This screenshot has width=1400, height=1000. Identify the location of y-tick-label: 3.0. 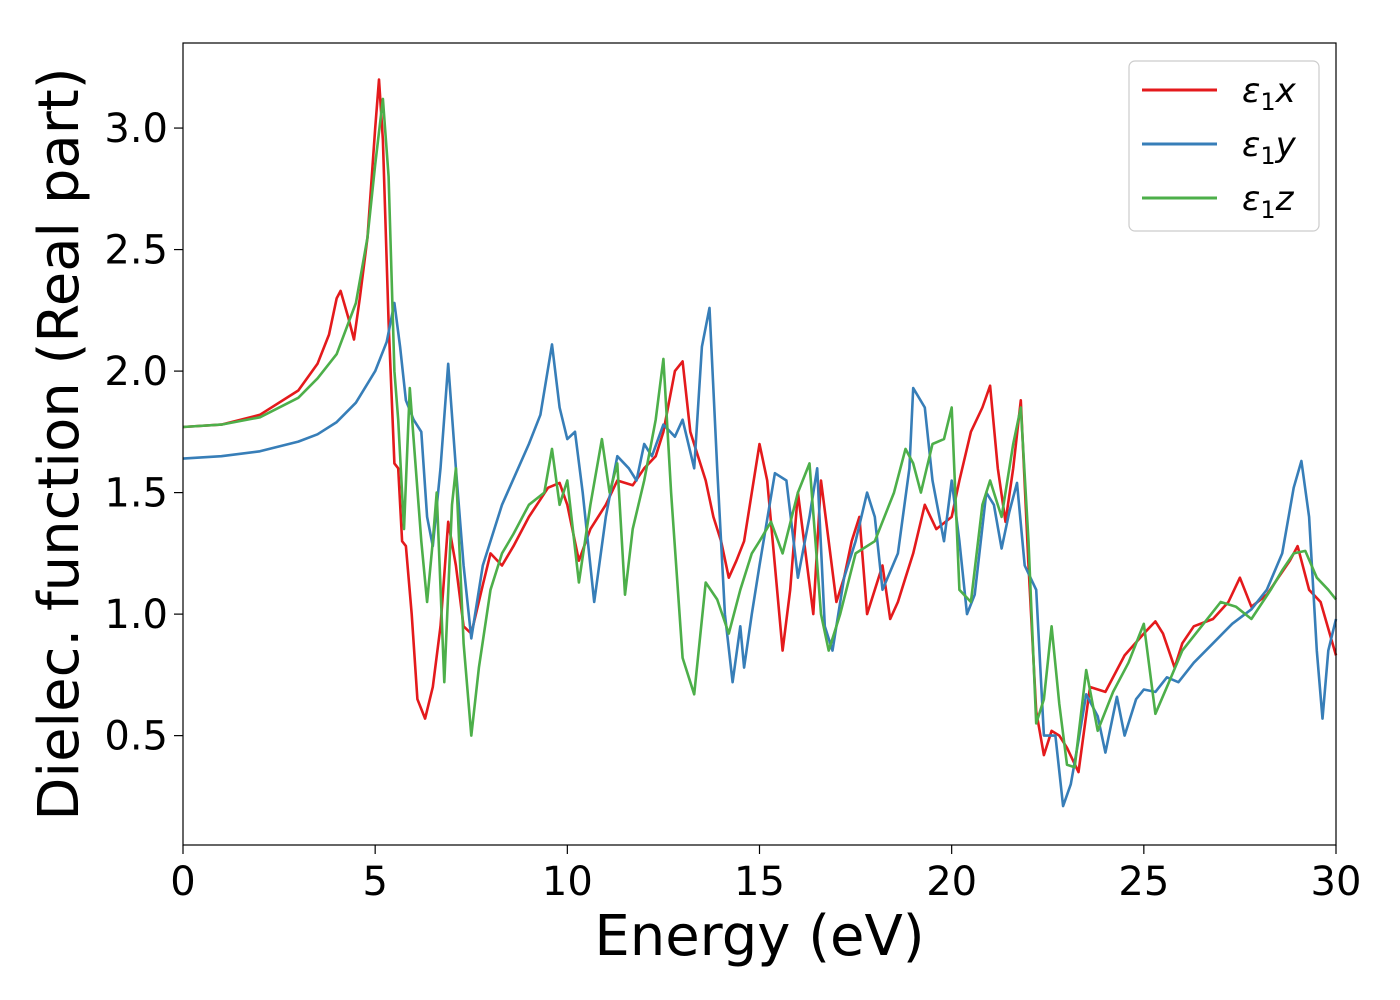
(136, 129).